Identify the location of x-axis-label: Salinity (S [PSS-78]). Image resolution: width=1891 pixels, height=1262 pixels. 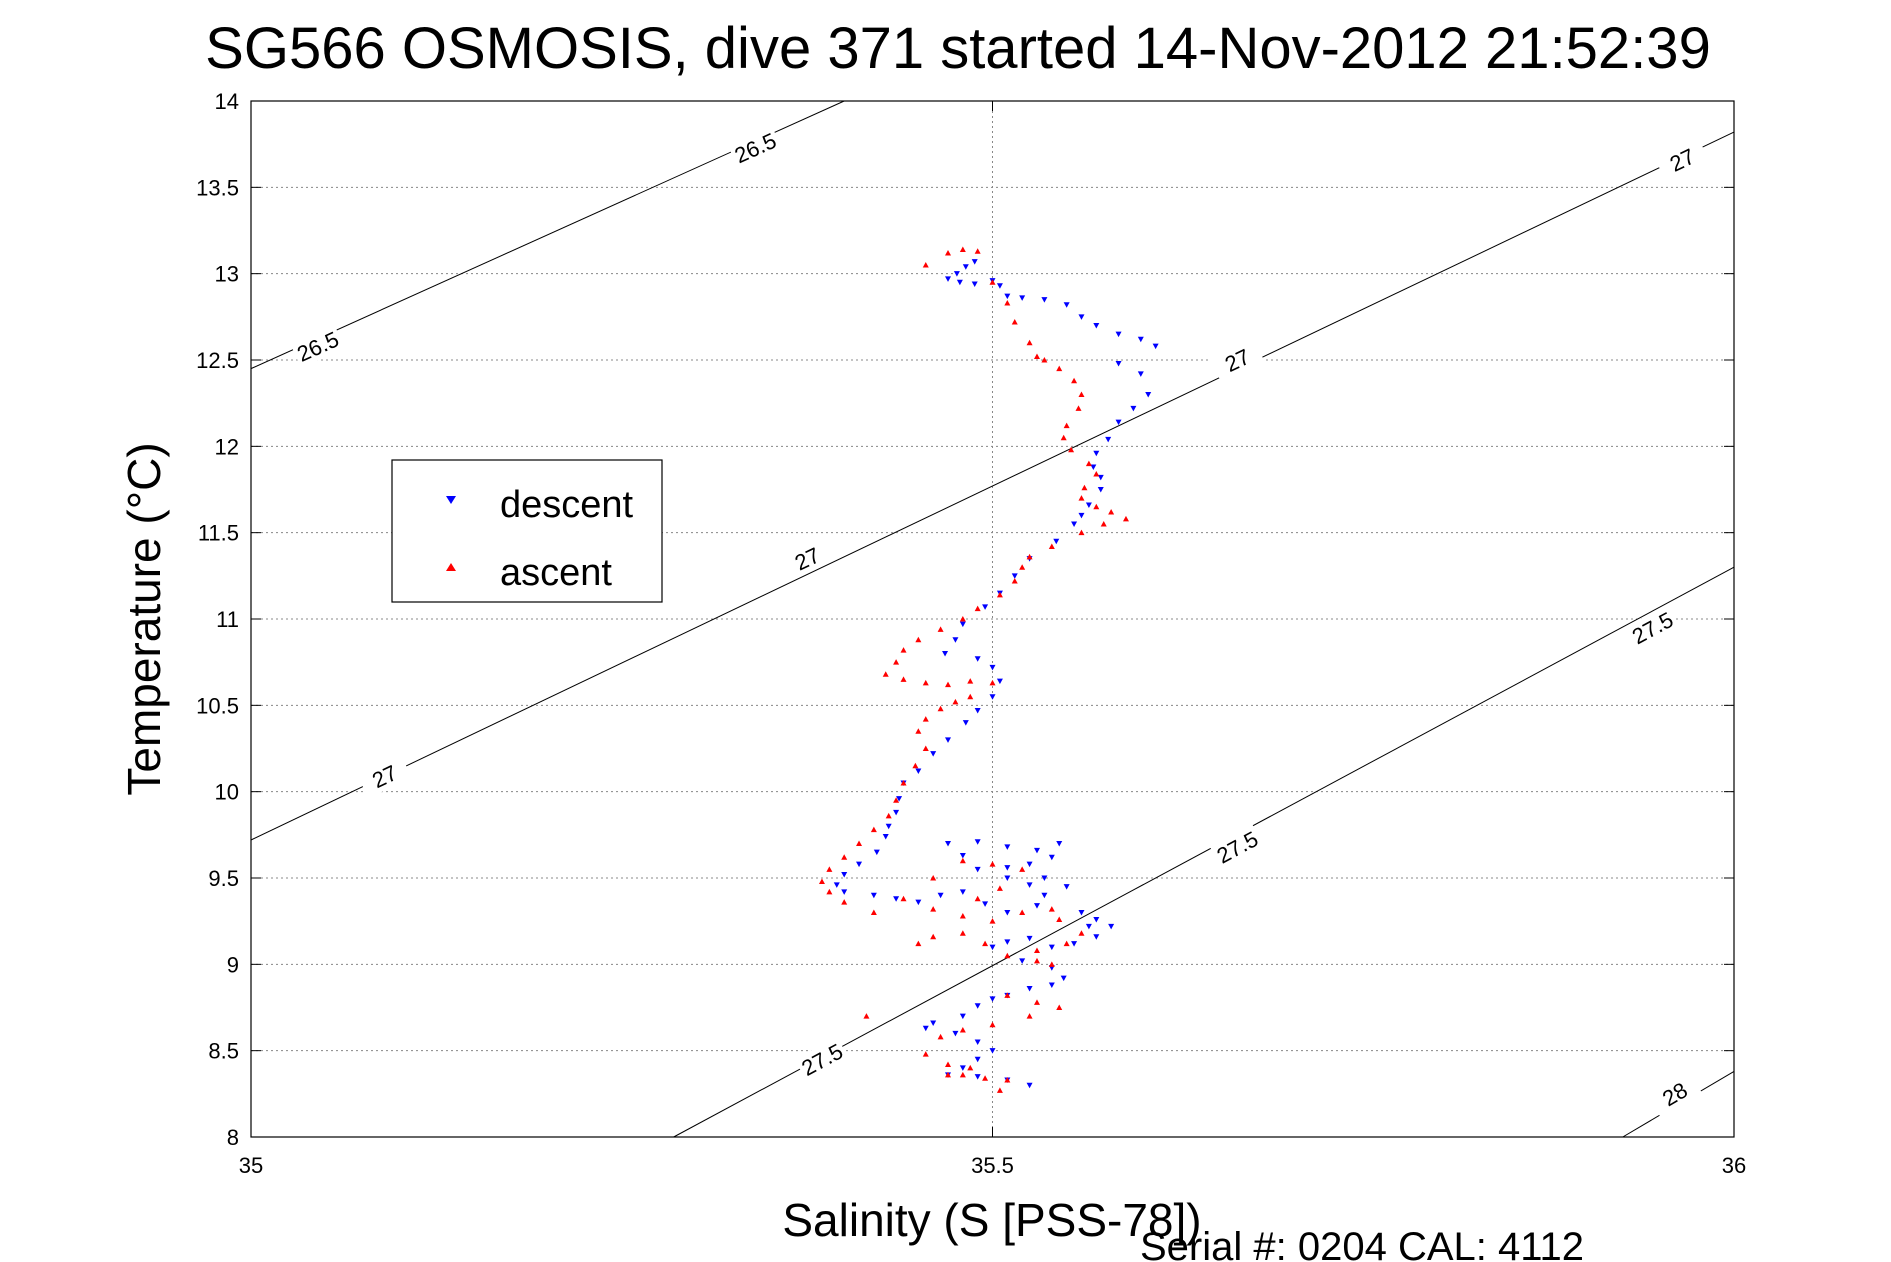
(991, 1220).